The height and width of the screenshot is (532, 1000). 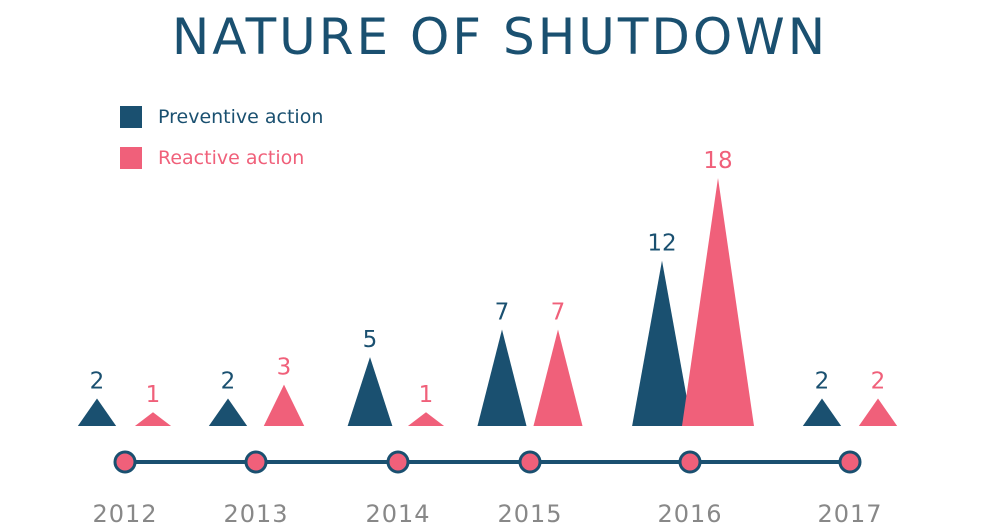 I want to click on bar-reactive-2012, so click(x=153, y=419).